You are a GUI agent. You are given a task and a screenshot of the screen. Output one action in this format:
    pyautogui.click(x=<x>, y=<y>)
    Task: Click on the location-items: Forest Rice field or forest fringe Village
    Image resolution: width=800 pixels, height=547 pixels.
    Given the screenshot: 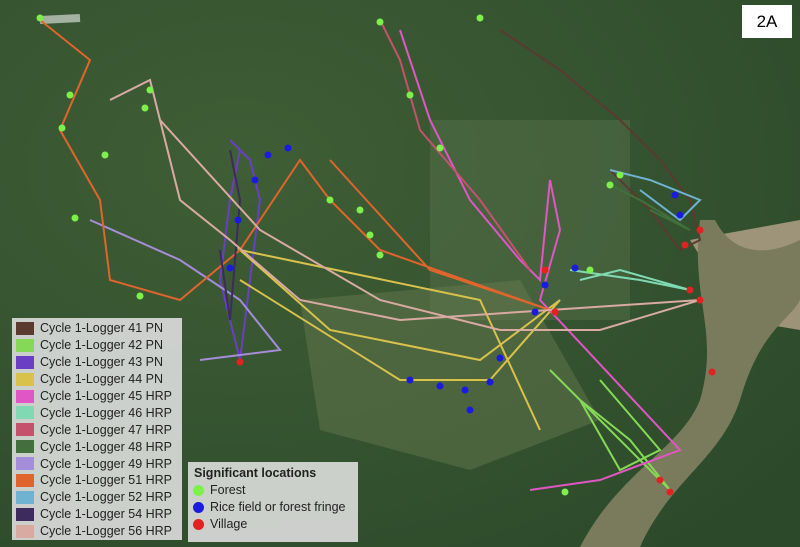 What is the action you would take?
    pyautogui.click(x=273, y=507)
    